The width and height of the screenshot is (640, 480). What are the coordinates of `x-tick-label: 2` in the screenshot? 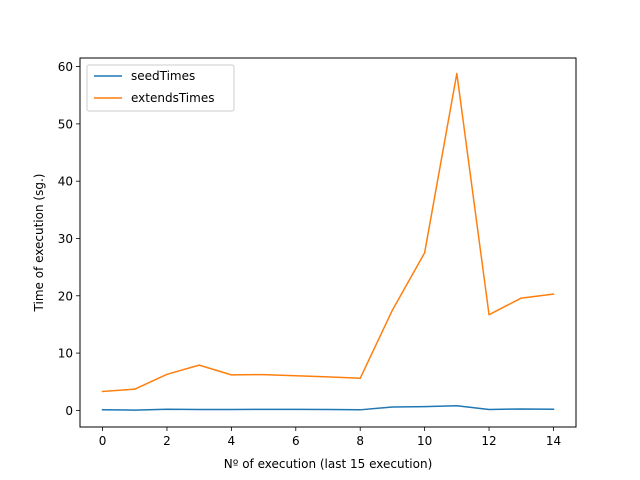 It's located at (167, 441).